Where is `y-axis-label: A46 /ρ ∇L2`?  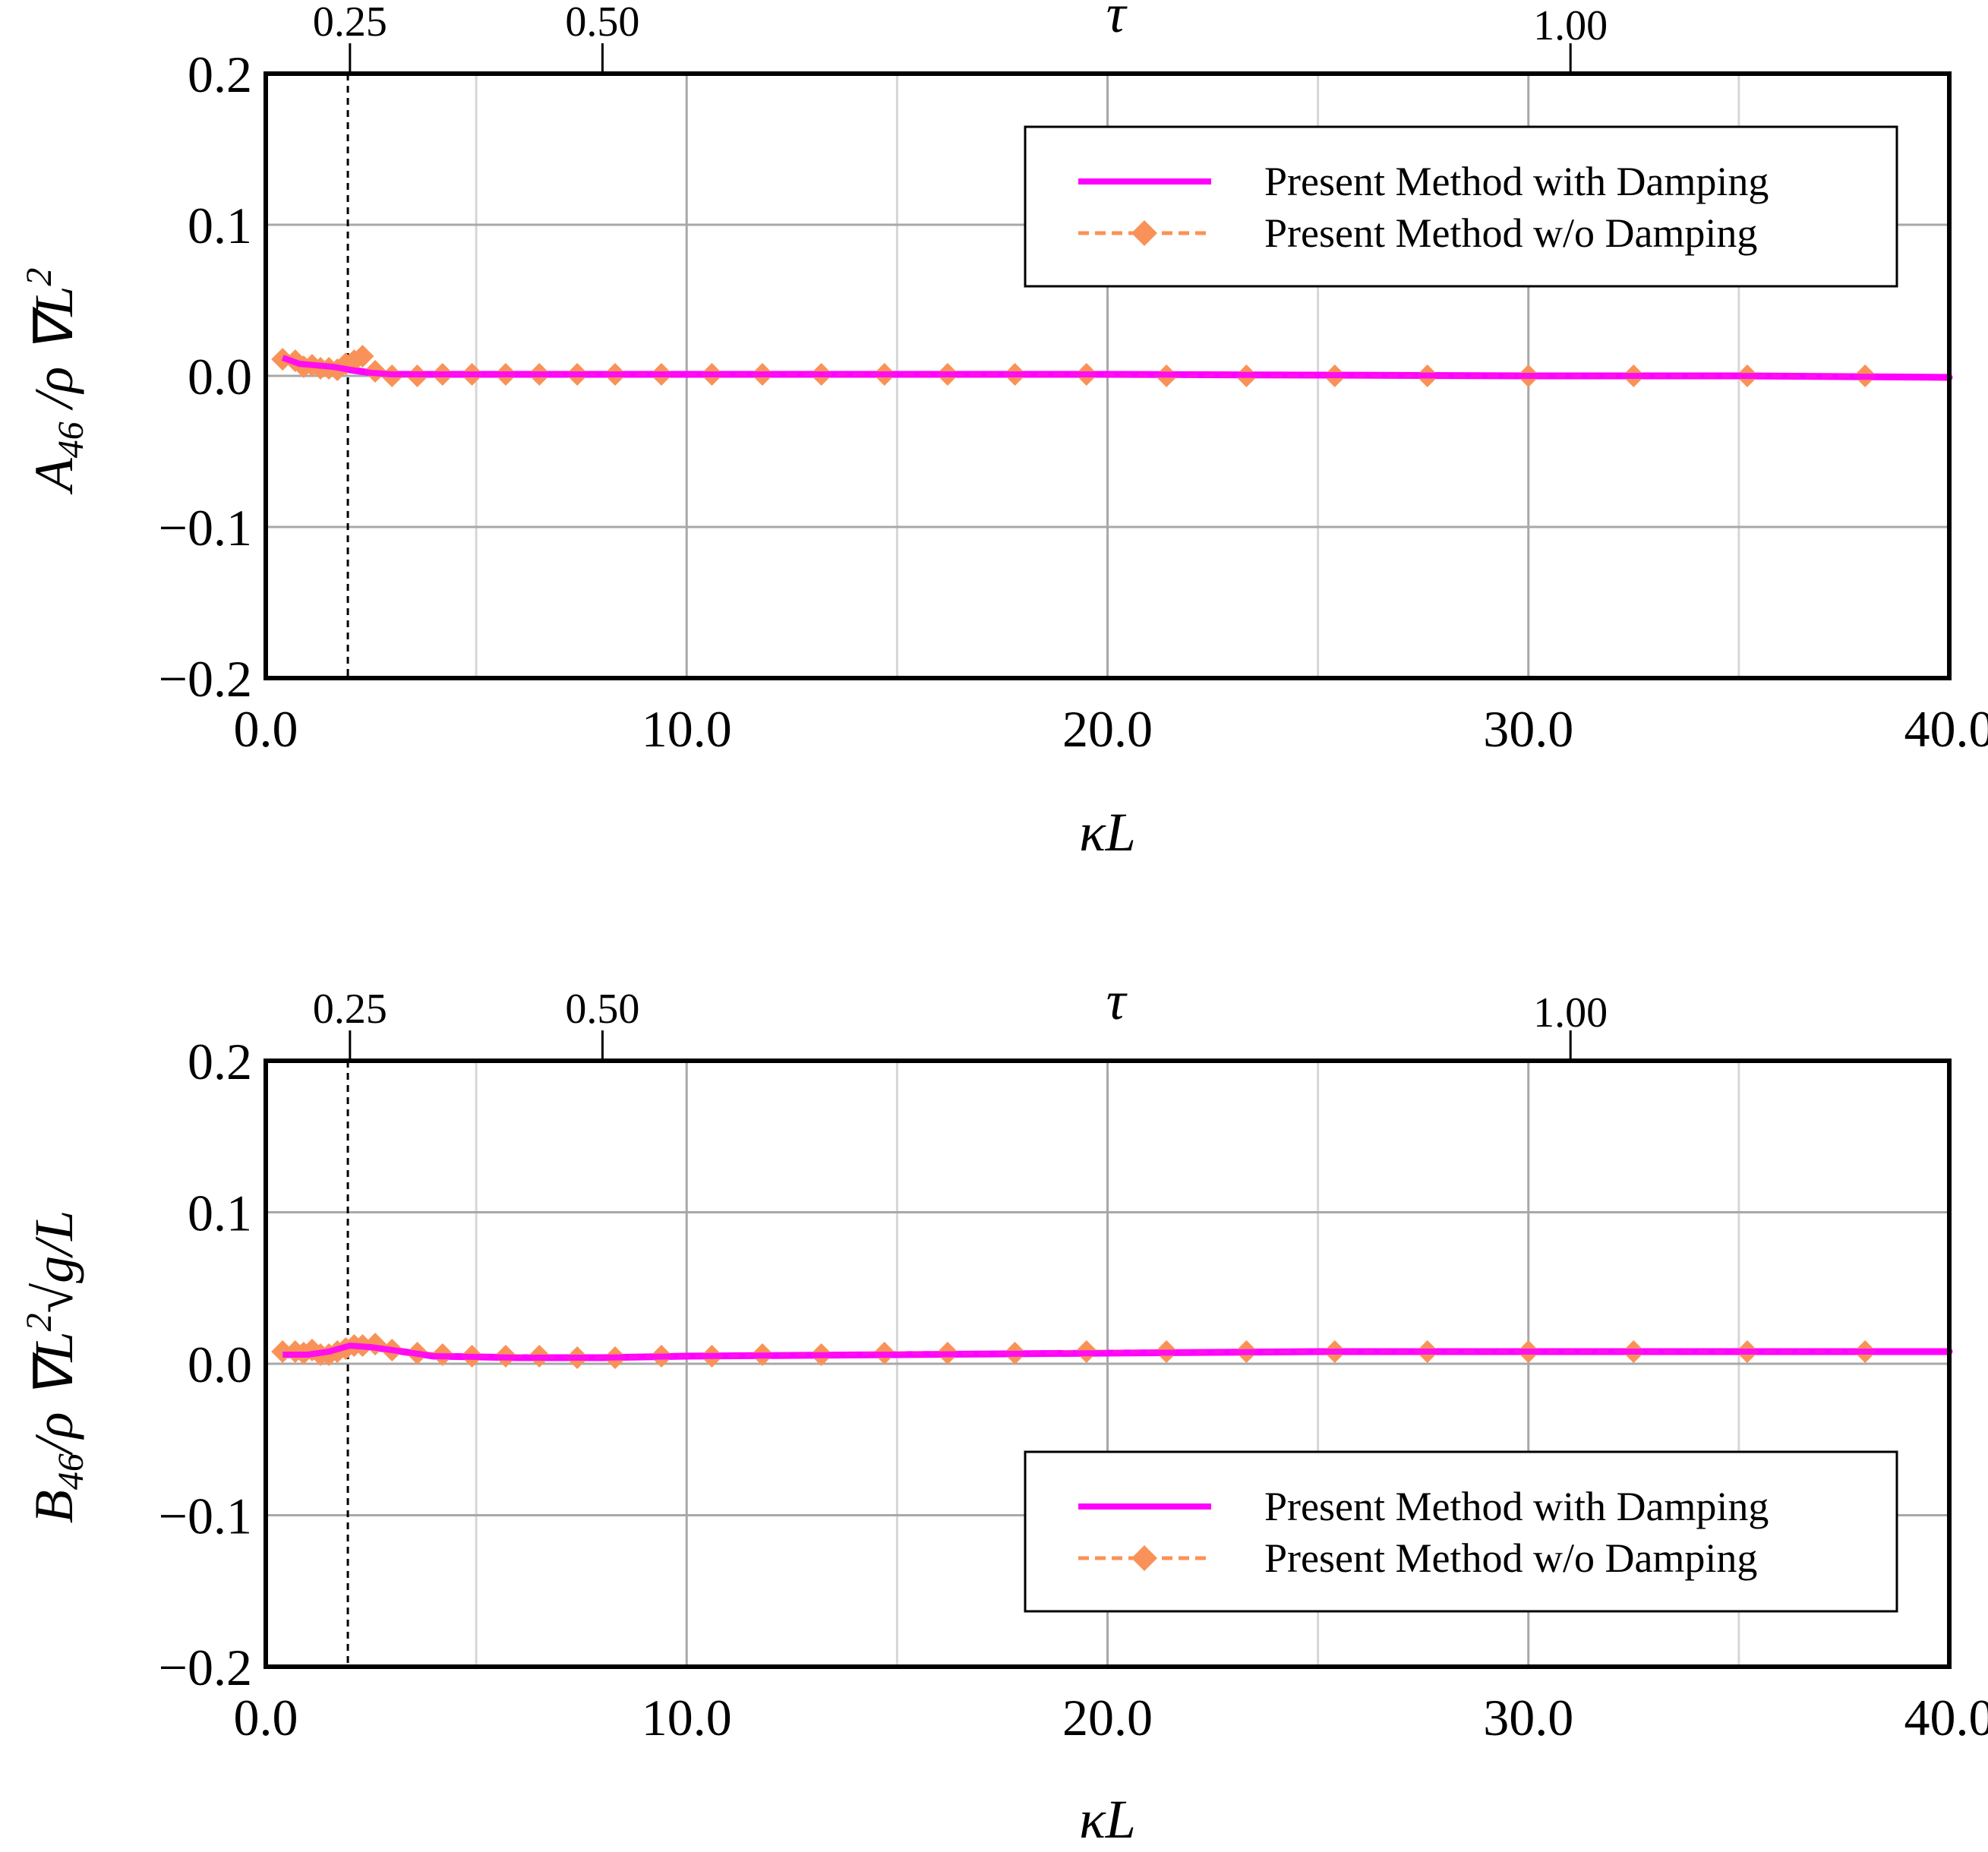
y-axis-label: A46 /ρ ∇L2 is located at coordinates (55, 382).